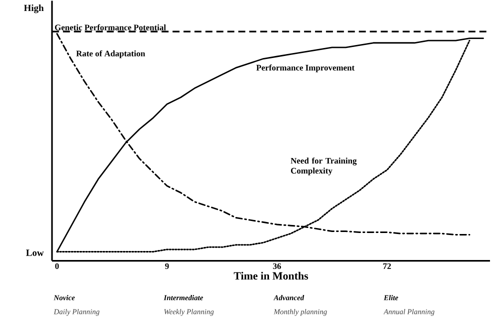 Image resolution: width=500 pixels, height=321 pixels. I want to click on series-label: Need for Training Complexity, so click(323, 167).